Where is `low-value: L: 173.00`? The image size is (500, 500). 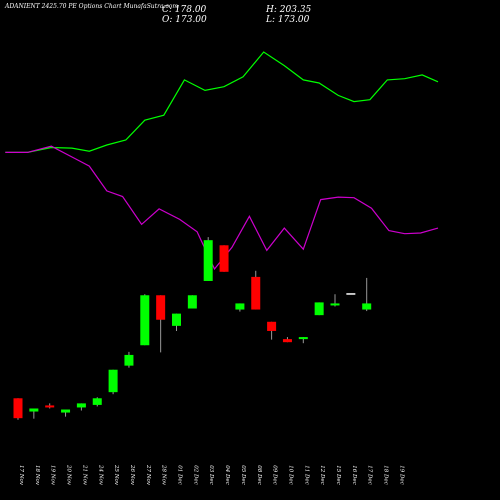 low-value: L: 173.00 is located at coordinates (288, 20).